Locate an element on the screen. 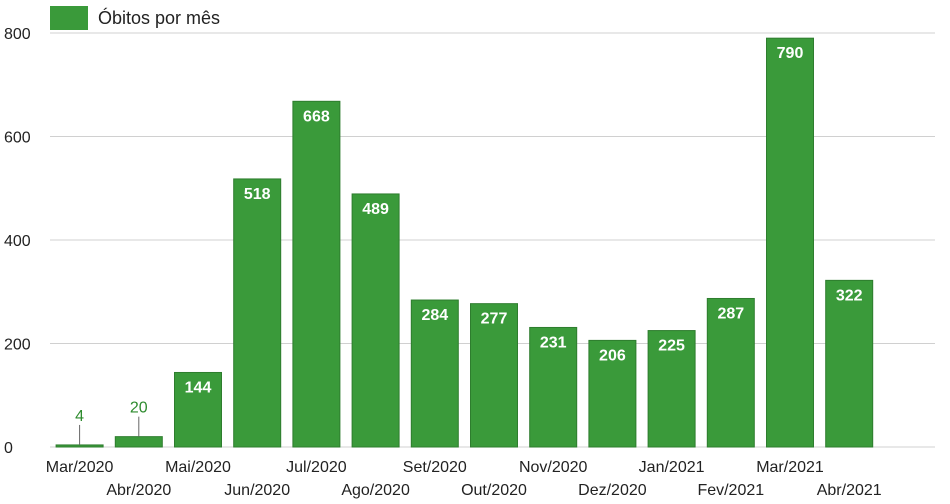  data-label: 489 is located at coordinates (375, 209).